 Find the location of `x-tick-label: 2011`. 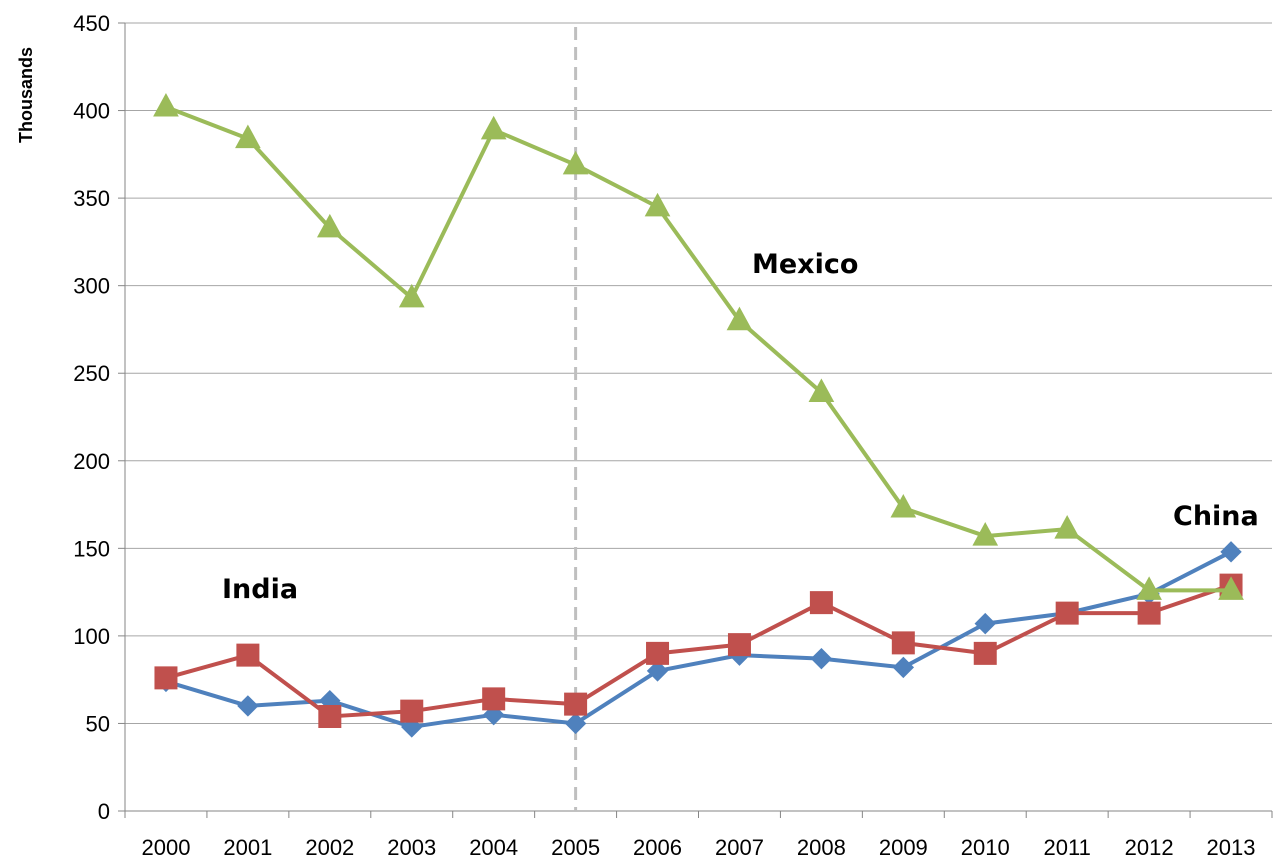

x-tick-label: 2011 is located at coordinates (1067, 847).